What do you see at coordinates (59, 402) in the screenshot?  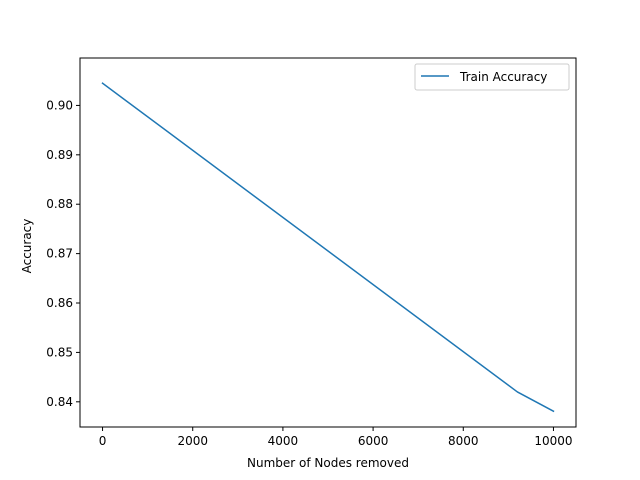 I see `y-tick-label: 0.84` at bounding box center [59, 402].